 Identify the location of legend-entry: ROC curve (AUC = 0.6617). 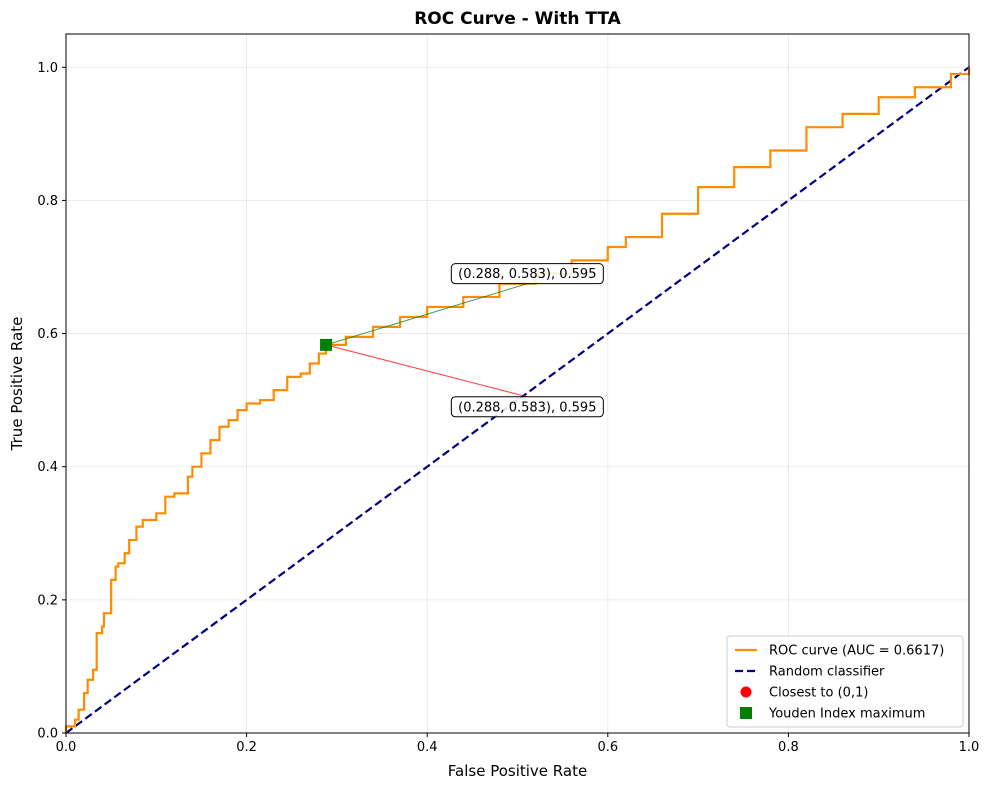
(839, 651).